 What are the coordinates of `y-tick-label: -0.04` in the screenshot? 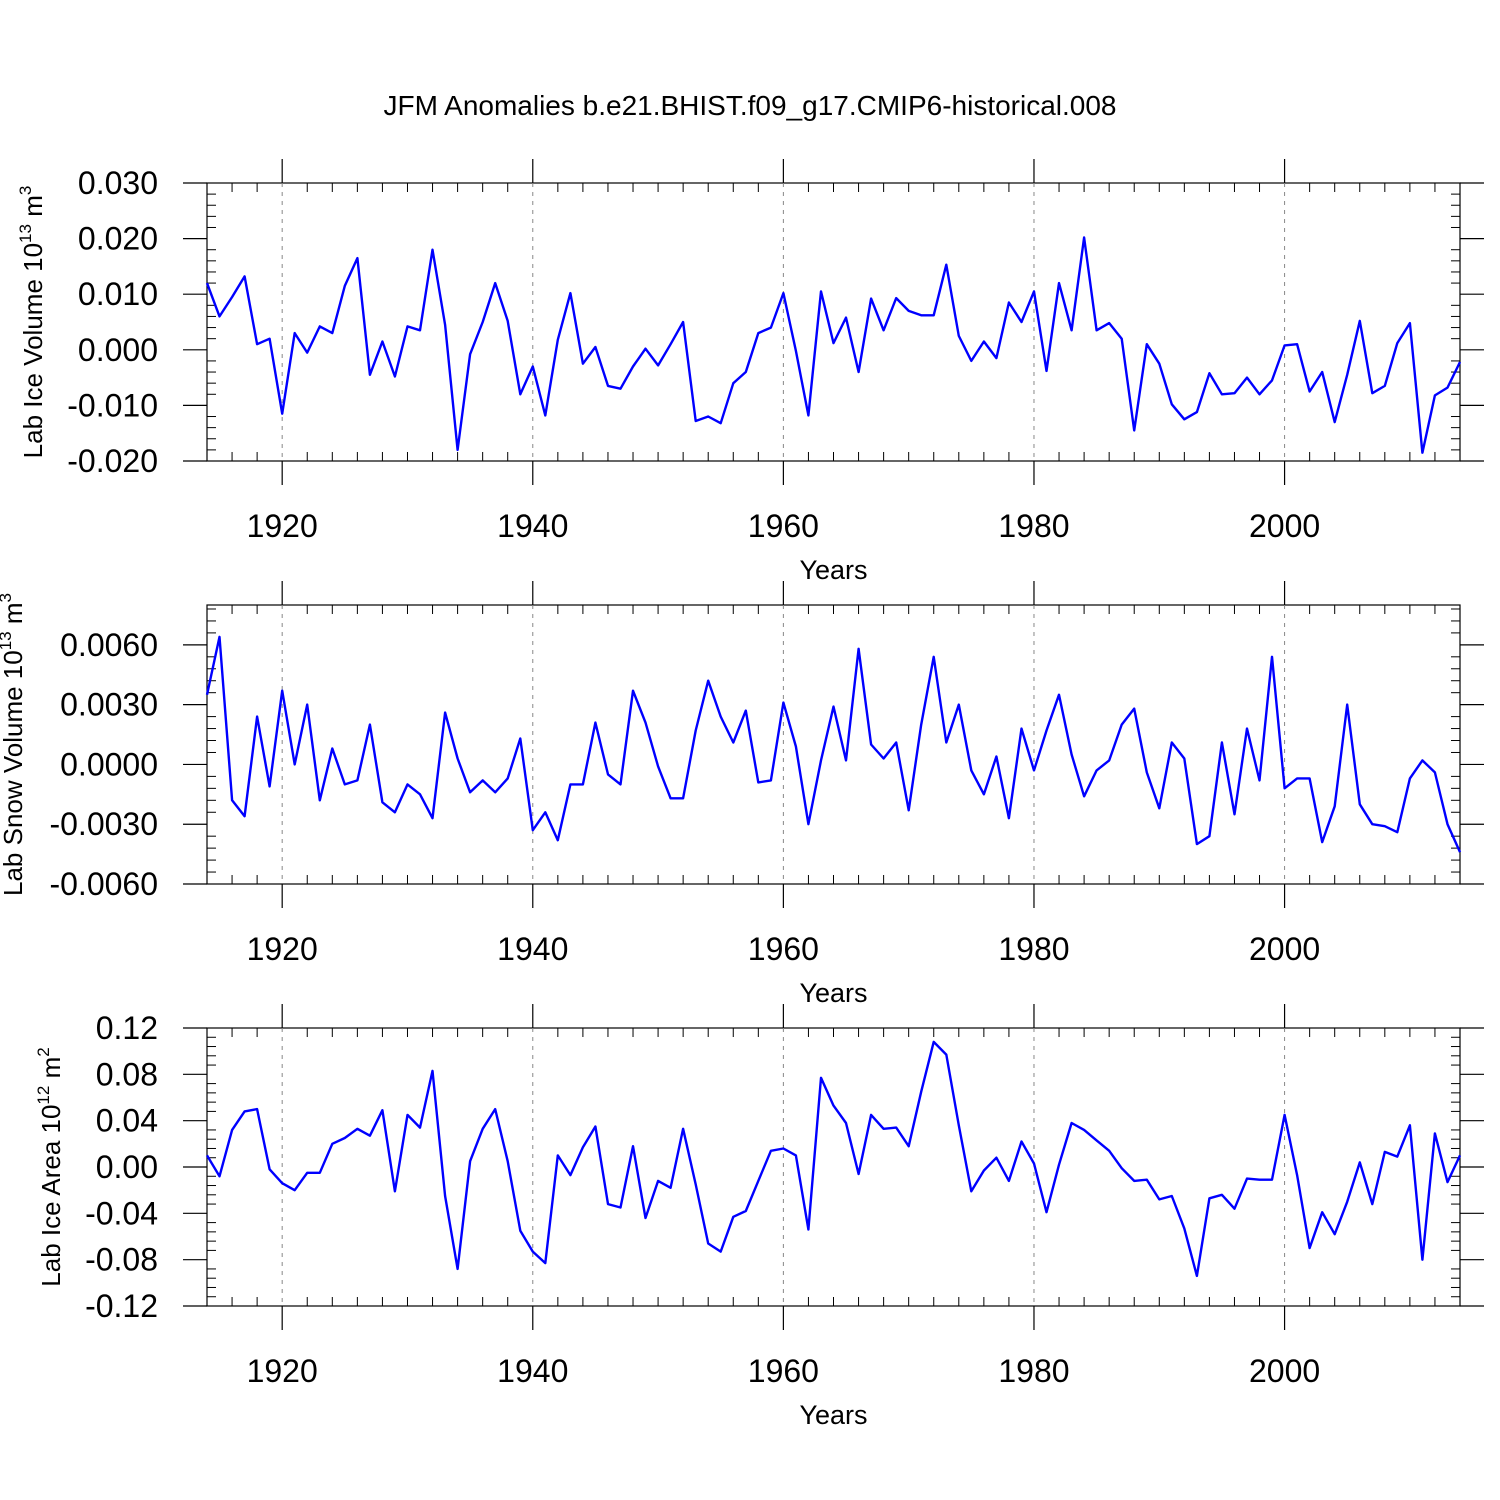 It's located at (121, 1213).